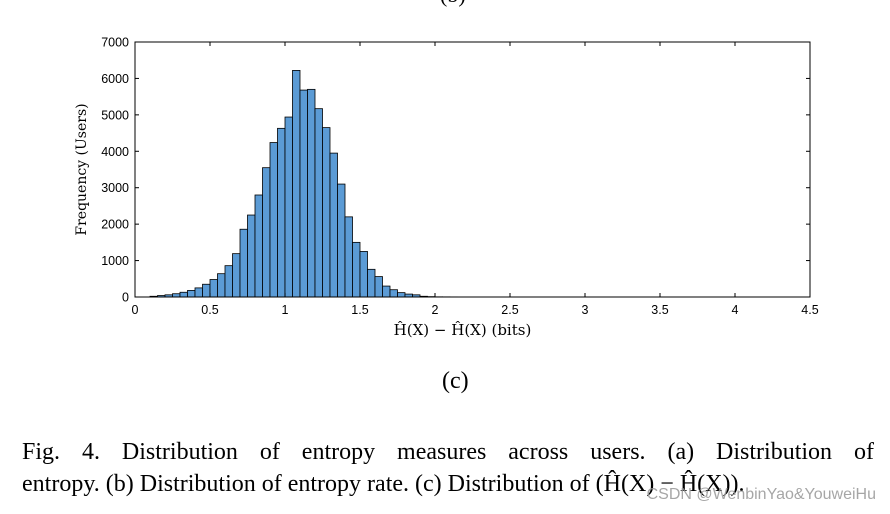 The height and width of the screenshot is (514, 890). Describe the element at coordinates (115, 152) in the screenshot. I see `y-tick-label: 4000` at that location.